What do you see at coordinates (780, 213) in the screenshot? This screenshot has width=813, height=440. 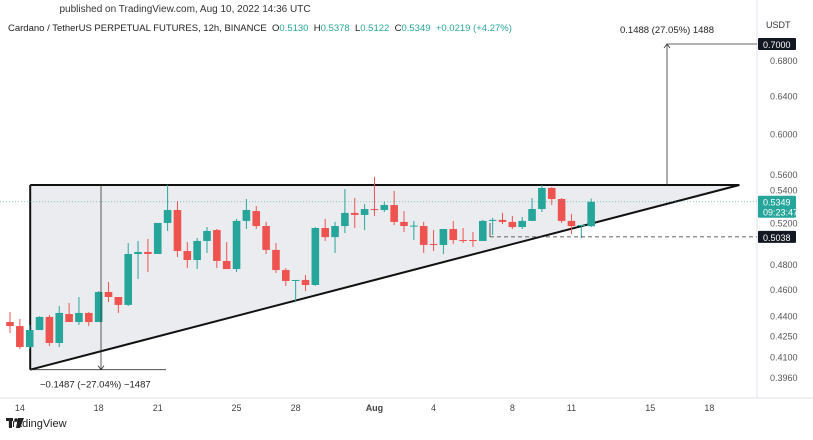 I see `last-price-badge-countdown: 09:23:47` at bounding box center [780, 213].